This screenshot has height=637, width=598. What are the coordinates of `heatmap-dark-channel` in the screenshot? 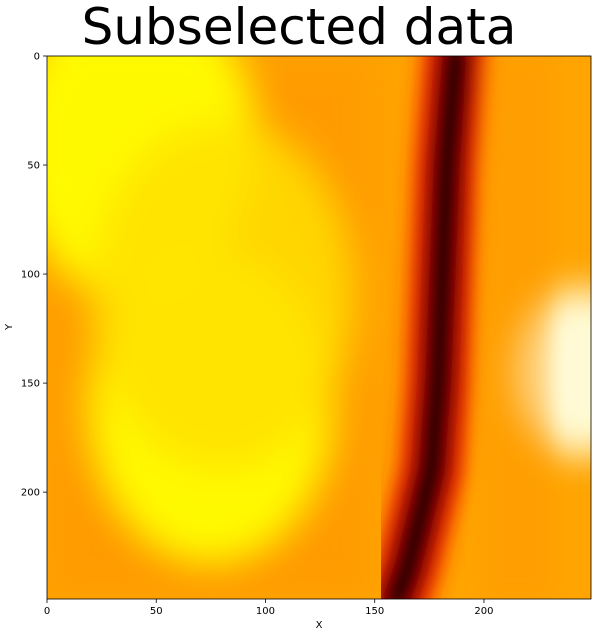 It's located at (426, 327).